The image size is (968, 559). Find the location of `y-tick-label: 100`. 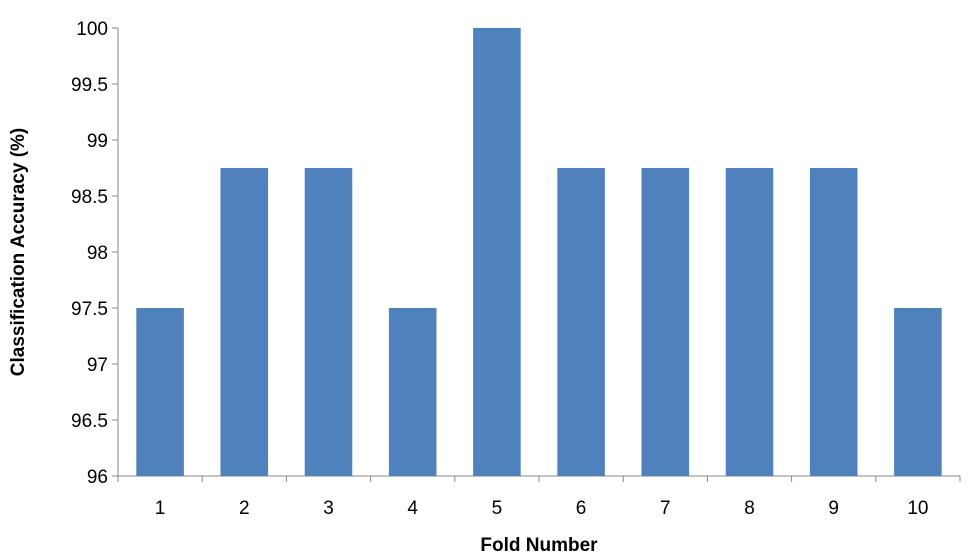

y-tick-label: 100 is located at coordinates (92, 29).